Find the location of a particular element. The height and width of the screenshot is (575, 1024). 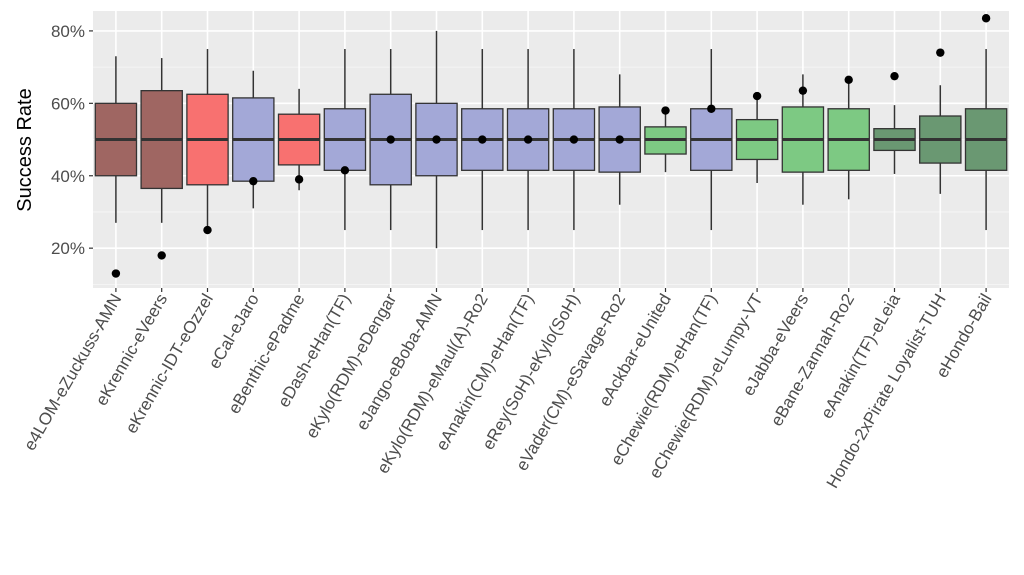

y-tick-label: 60% is located at coordinates (68, 103).